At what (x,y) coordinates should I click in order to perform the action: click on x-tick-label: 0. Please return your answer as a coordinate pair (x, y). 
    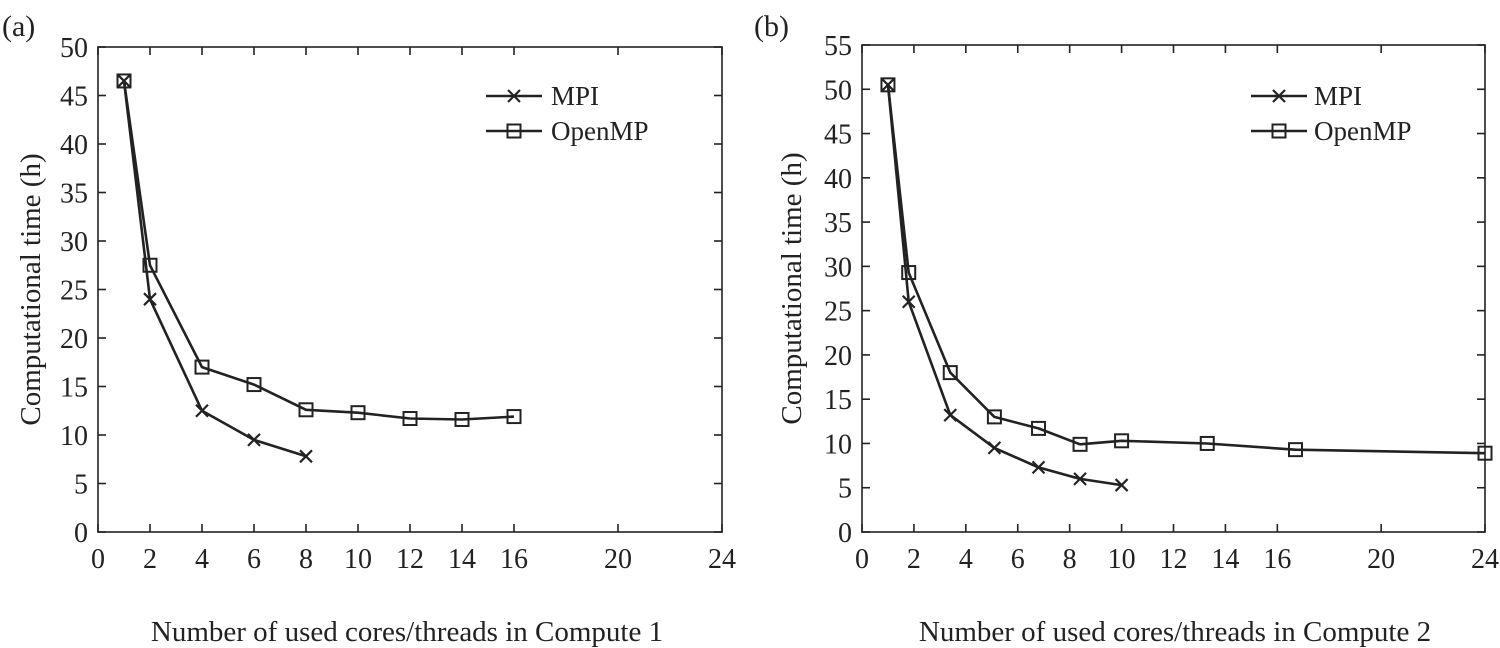
    Looking at the image, I should click on (862, 559).